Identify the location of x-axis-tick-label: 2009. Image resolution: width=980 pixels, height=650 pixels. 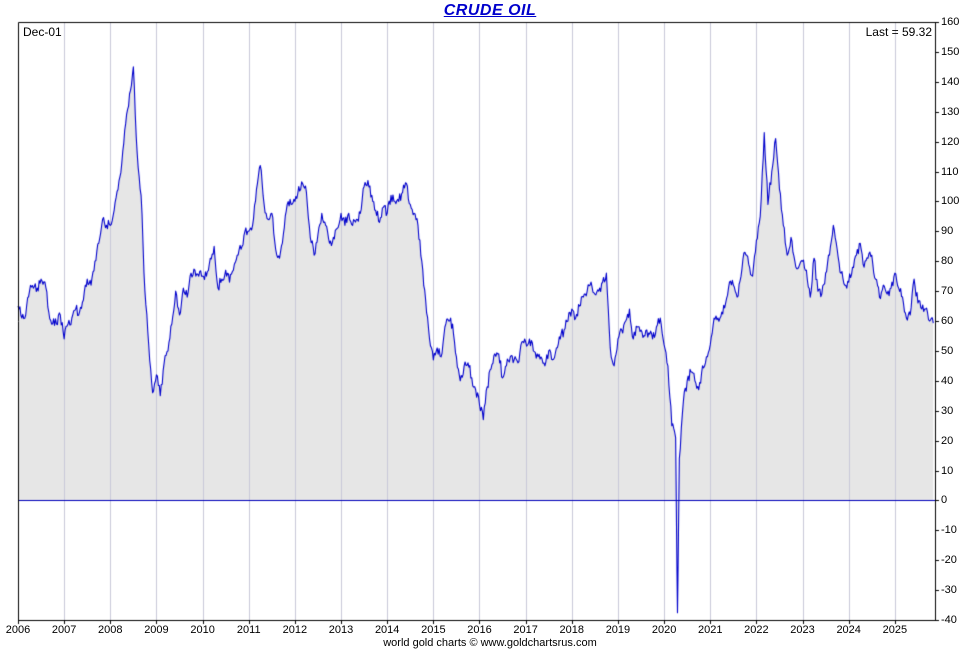
(156, 630).